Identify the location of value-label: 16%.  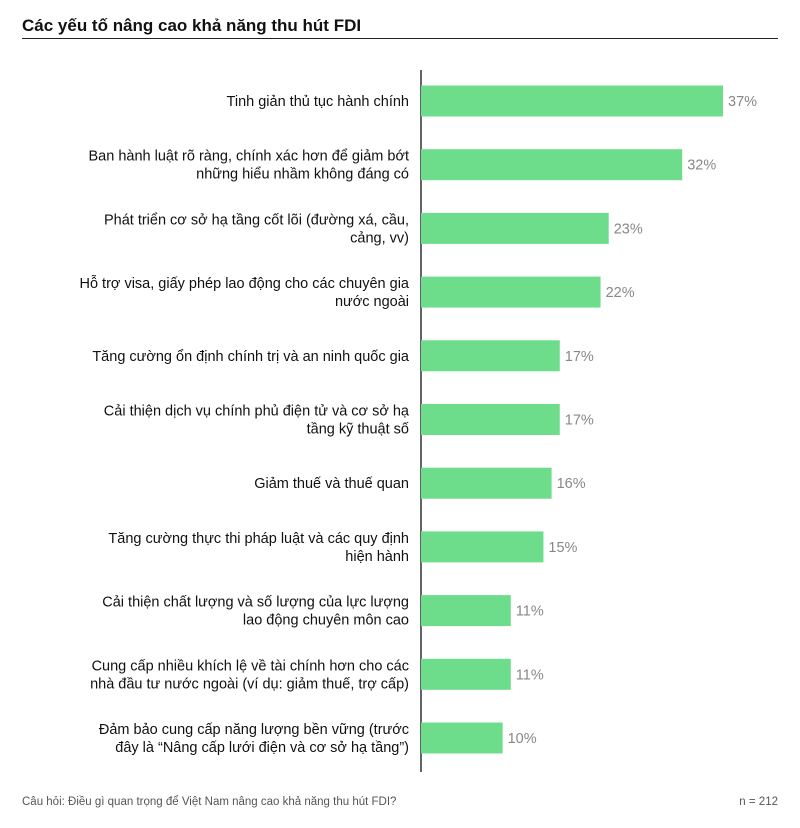
(571, 484).